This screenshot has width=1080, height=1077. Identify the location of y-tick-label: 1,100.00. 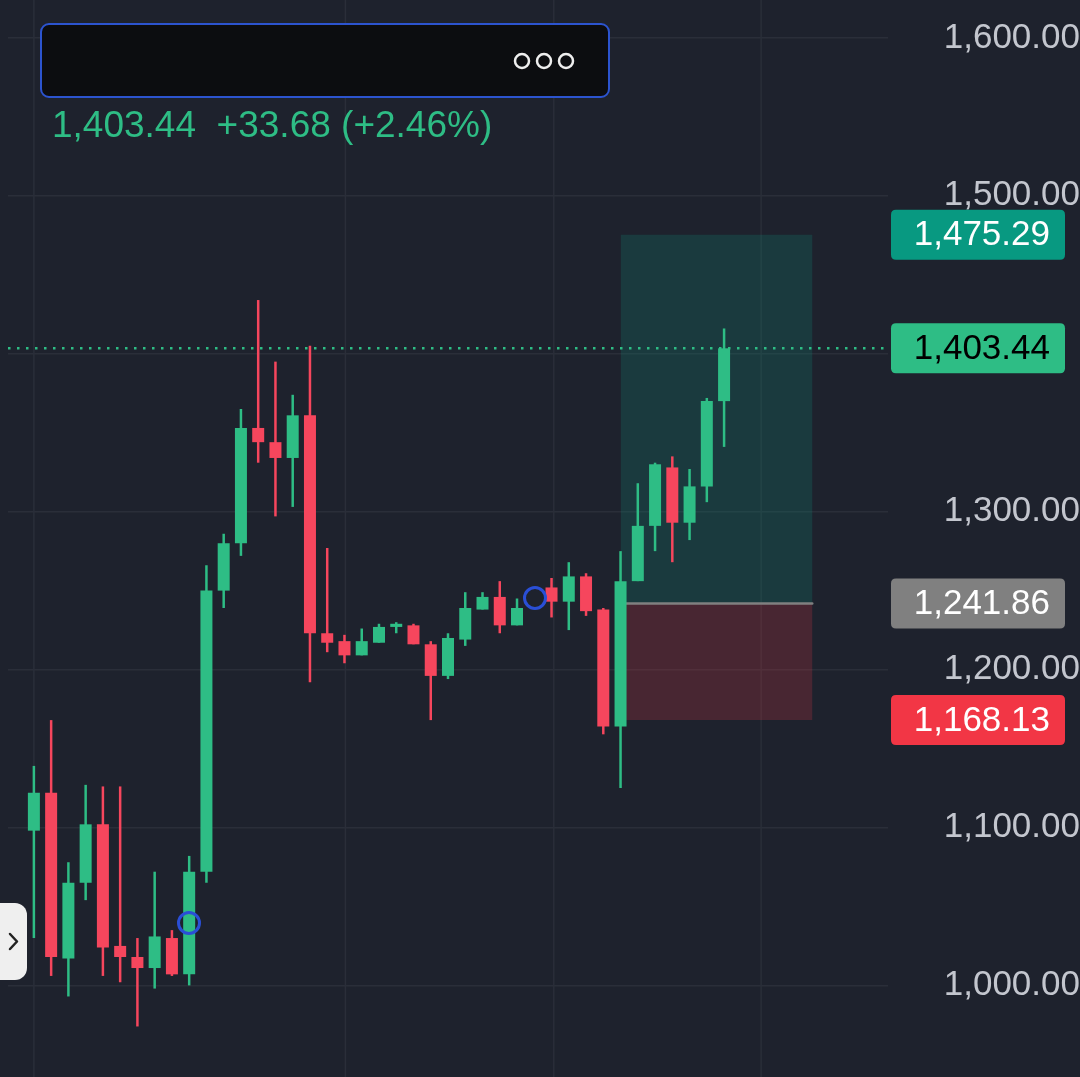
(1011, 825).